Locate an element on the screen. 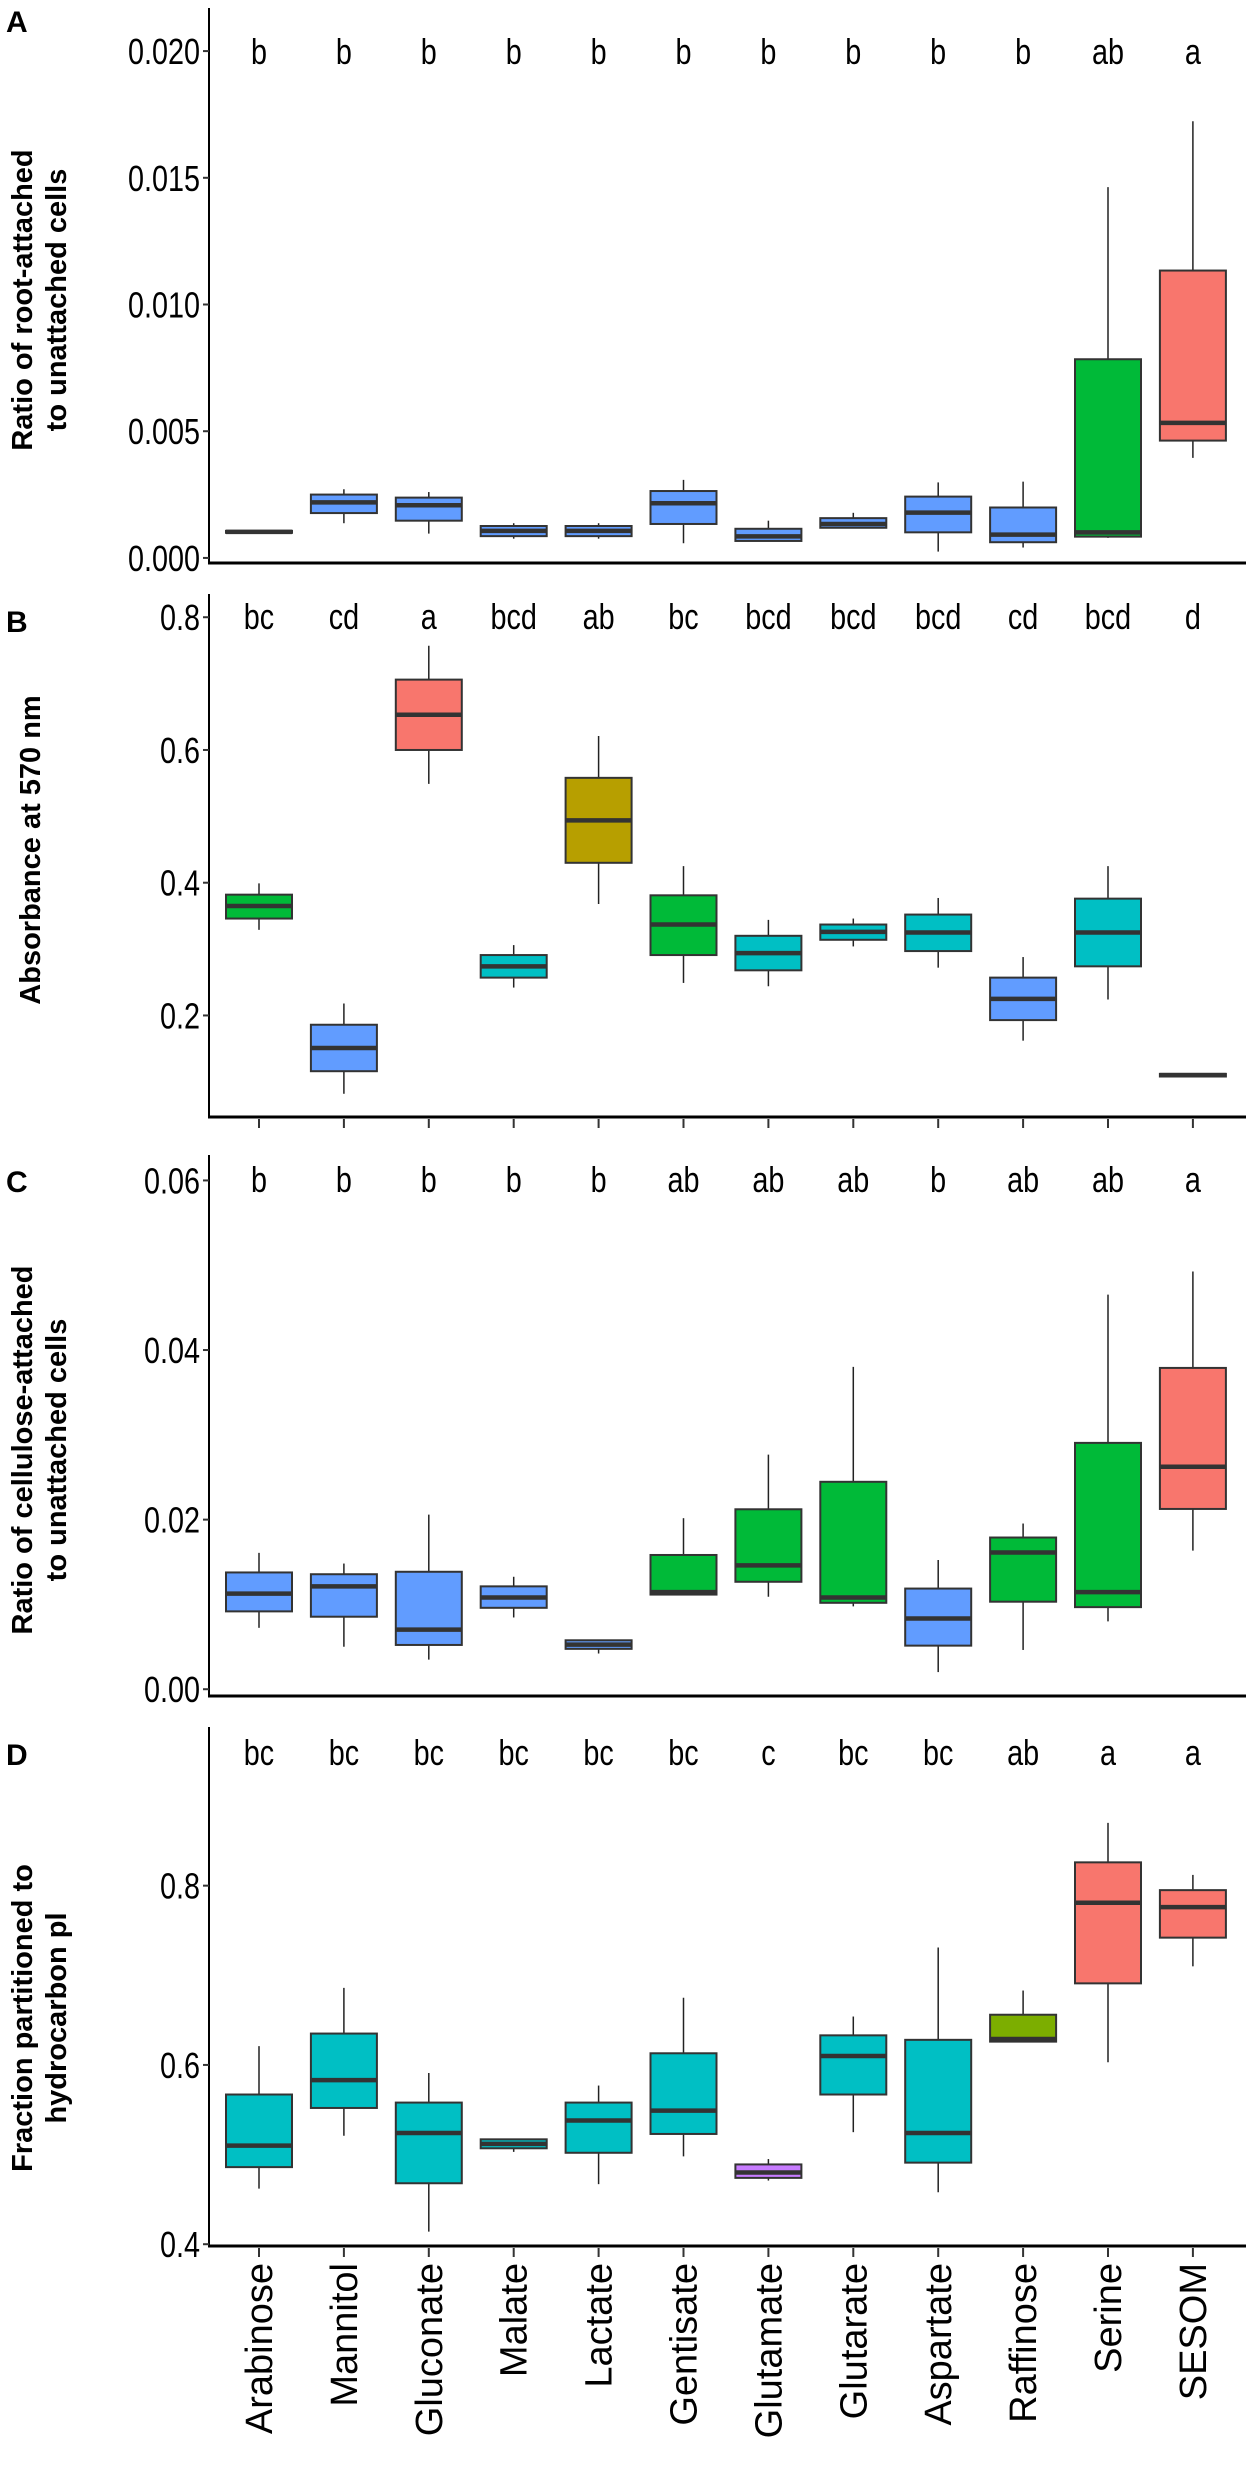 The height and width of the screenshot is (2480, 1250). y-axis-title-line: Fraction partitioned to is located at coordinates (23, 2018).